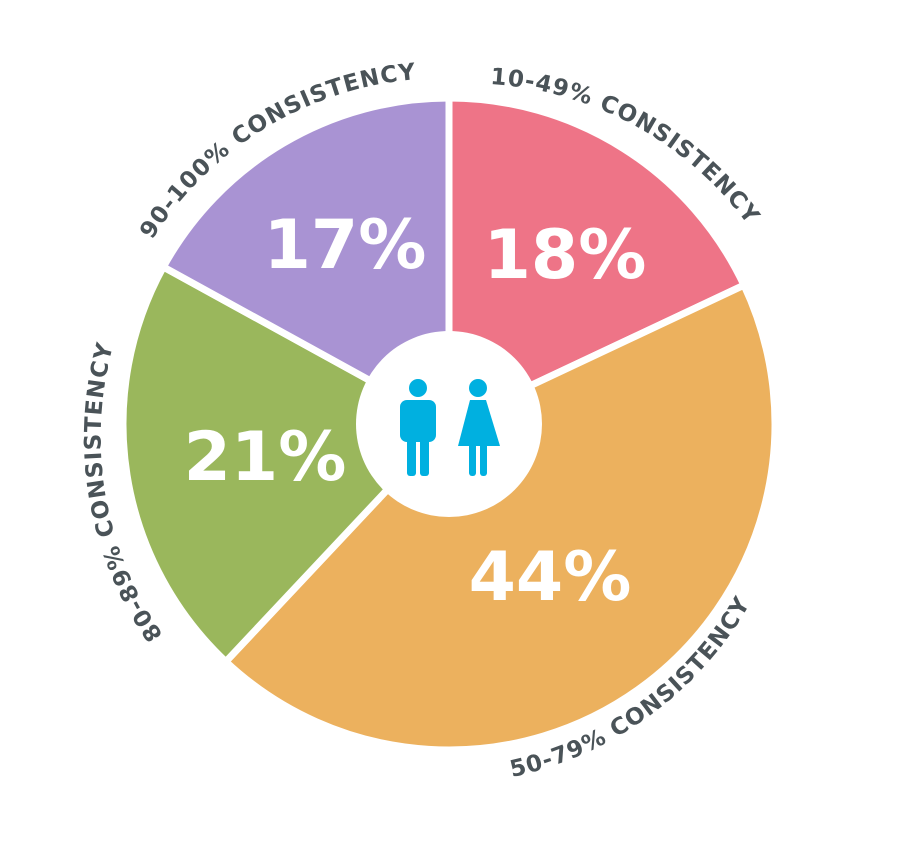 The height and width of the screenshot is (858, 901). I want to click on slice-value-50-79: 44%, so click(550, 577).